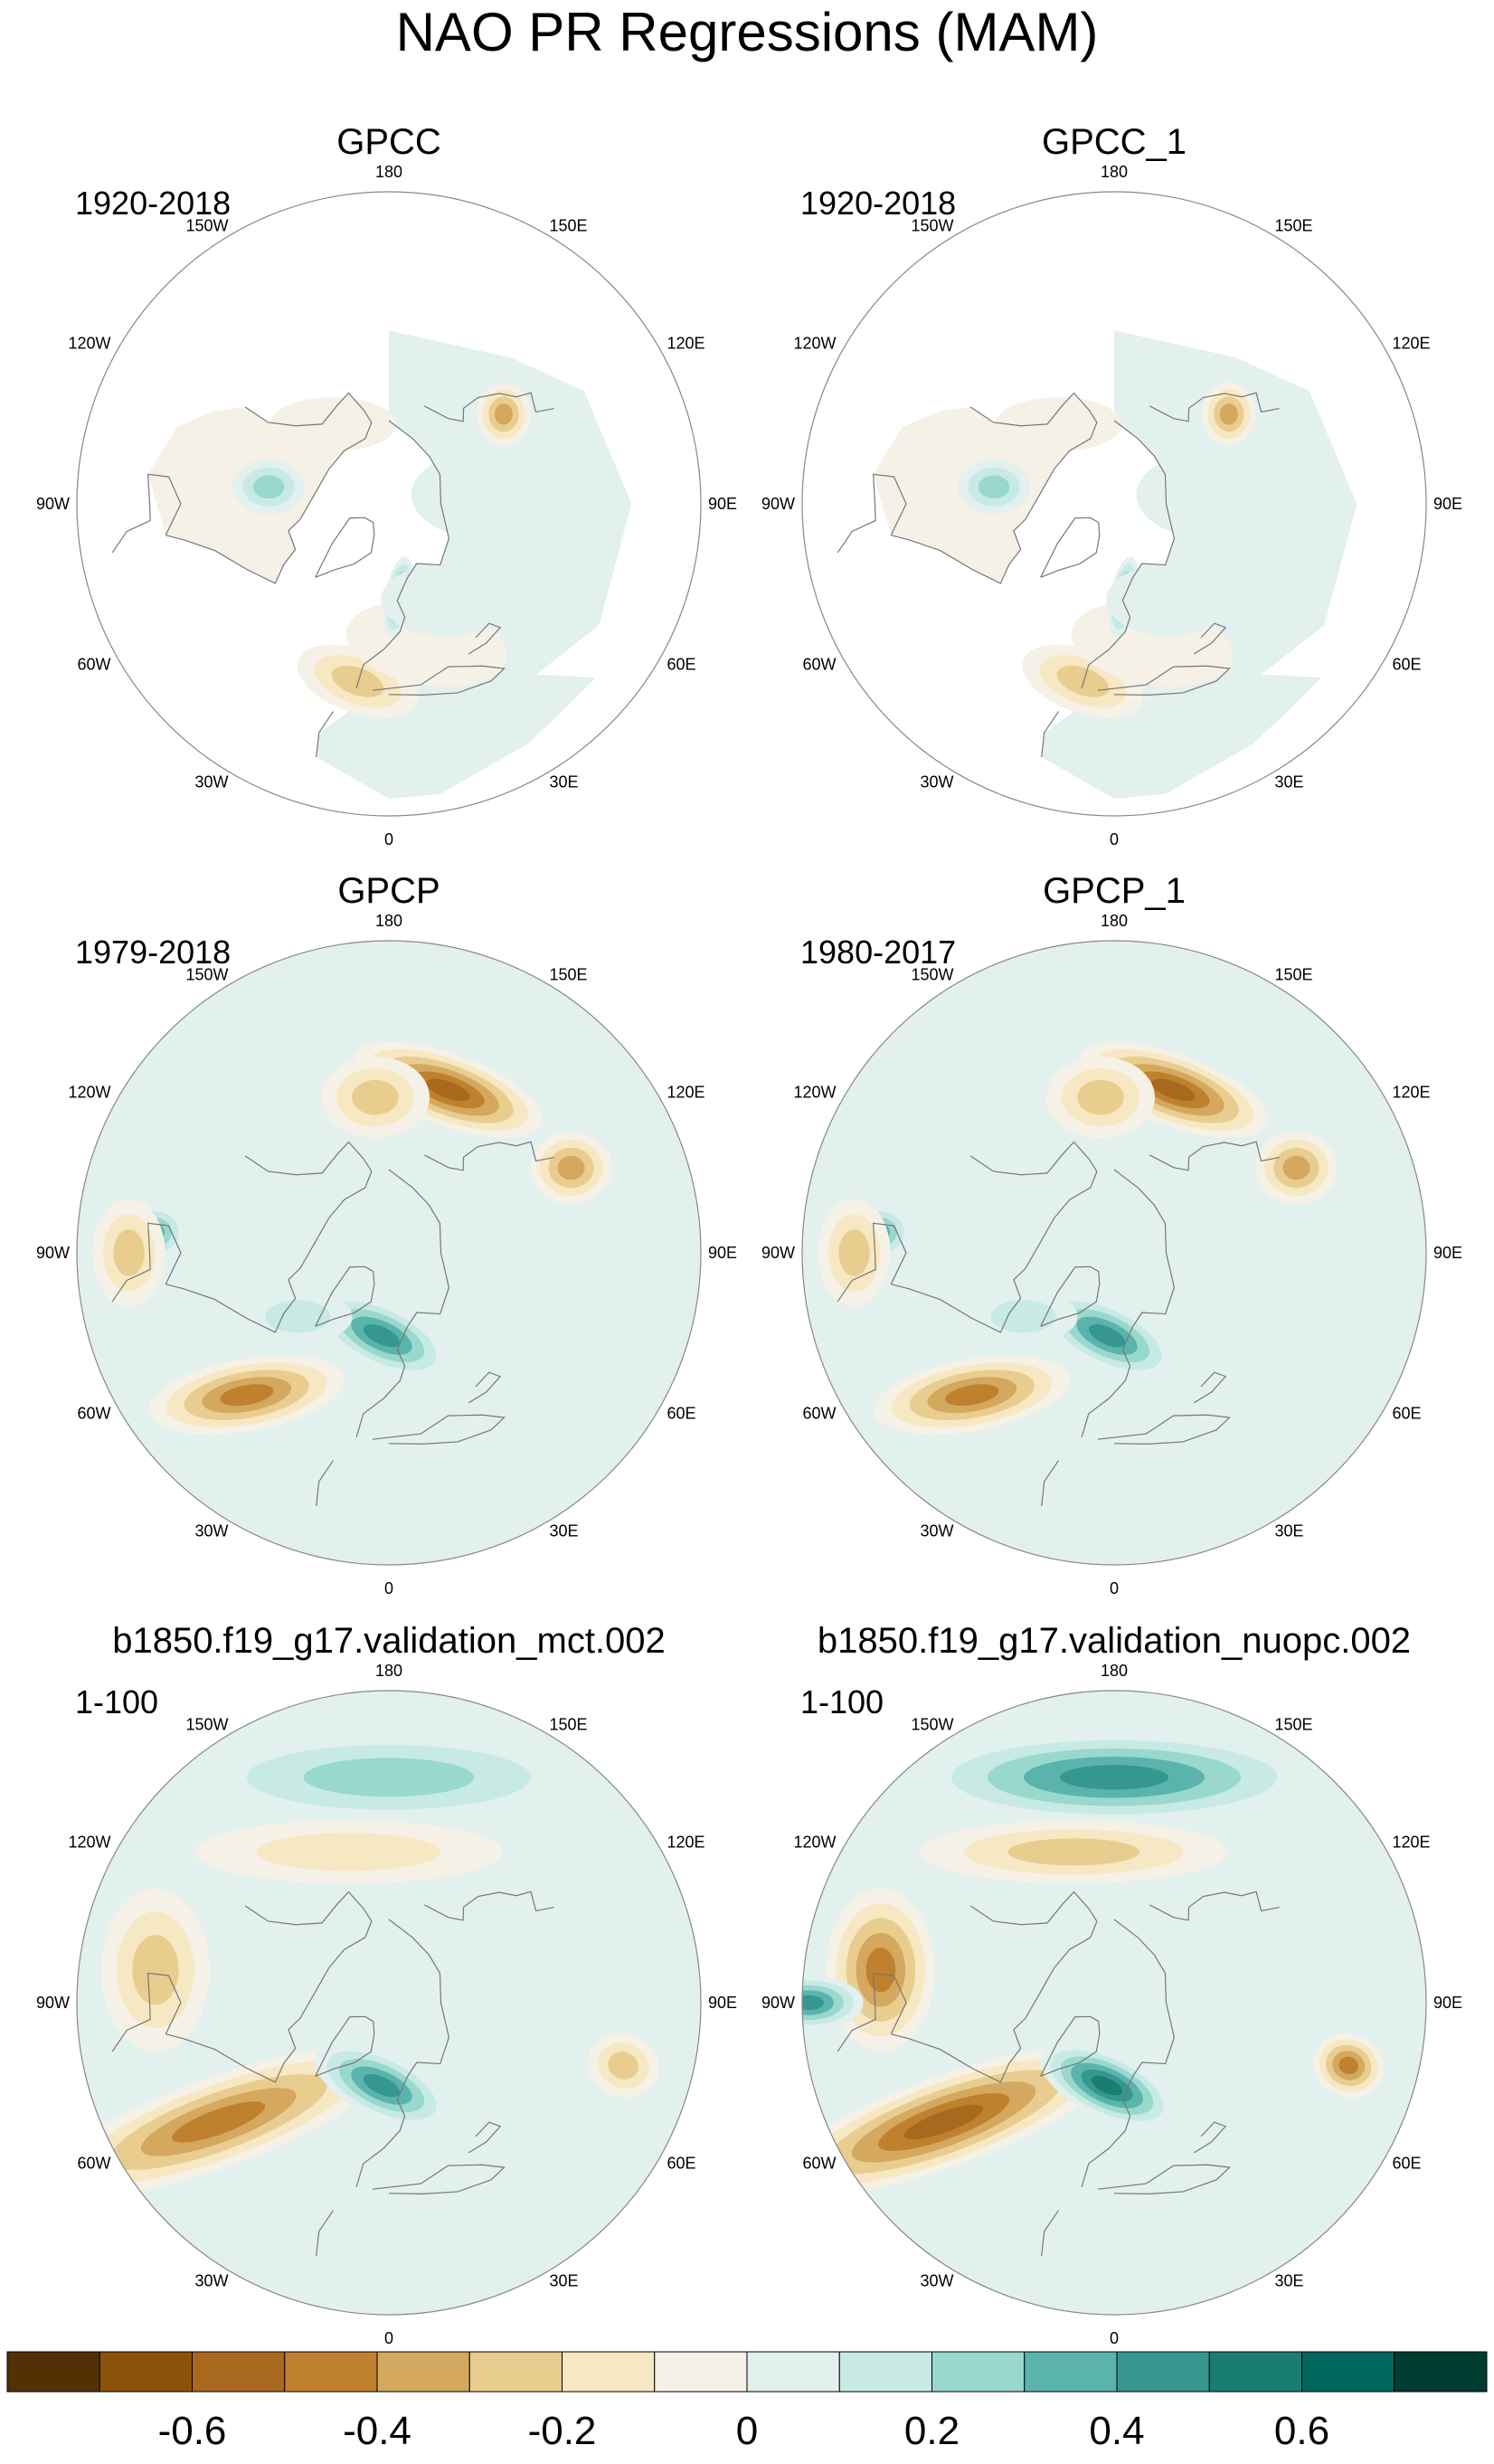 This screenshot has width=1494, height=2464. Describe the element at coordinates (90, 1093) in the screenshot. I see `lon-label-120w: 120W` at that location.